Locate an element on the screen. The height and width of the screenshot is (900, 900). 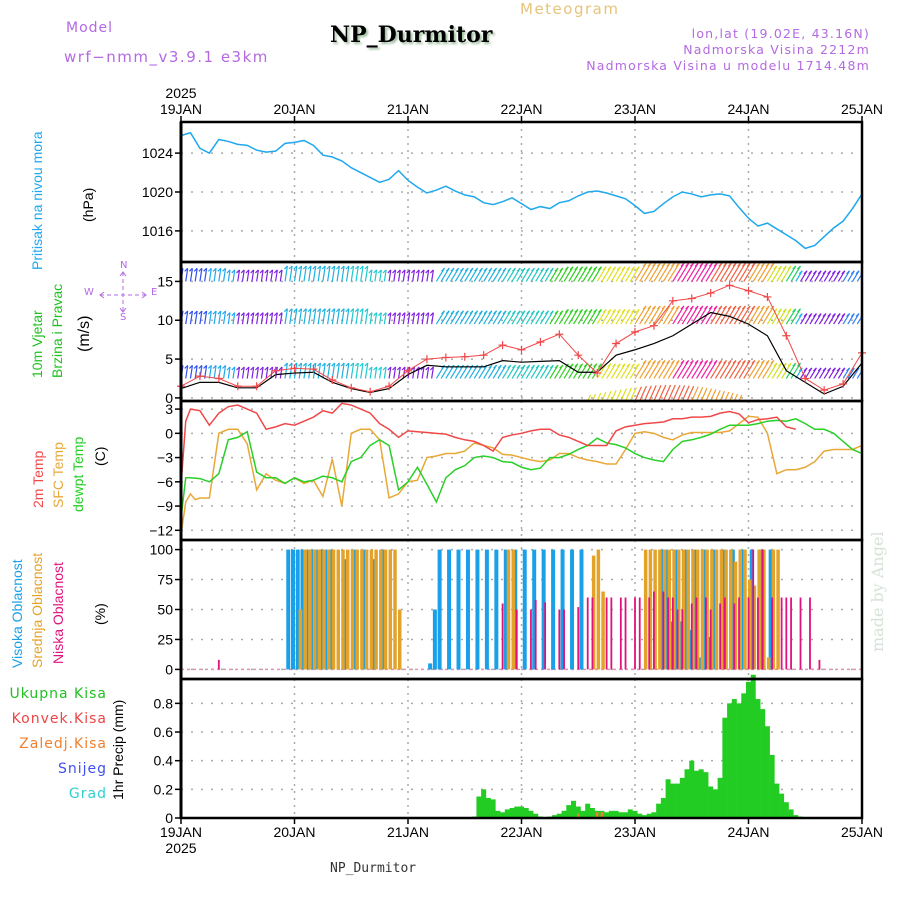
precip-ytick-label: 0 is located at coordinates (169, 818).